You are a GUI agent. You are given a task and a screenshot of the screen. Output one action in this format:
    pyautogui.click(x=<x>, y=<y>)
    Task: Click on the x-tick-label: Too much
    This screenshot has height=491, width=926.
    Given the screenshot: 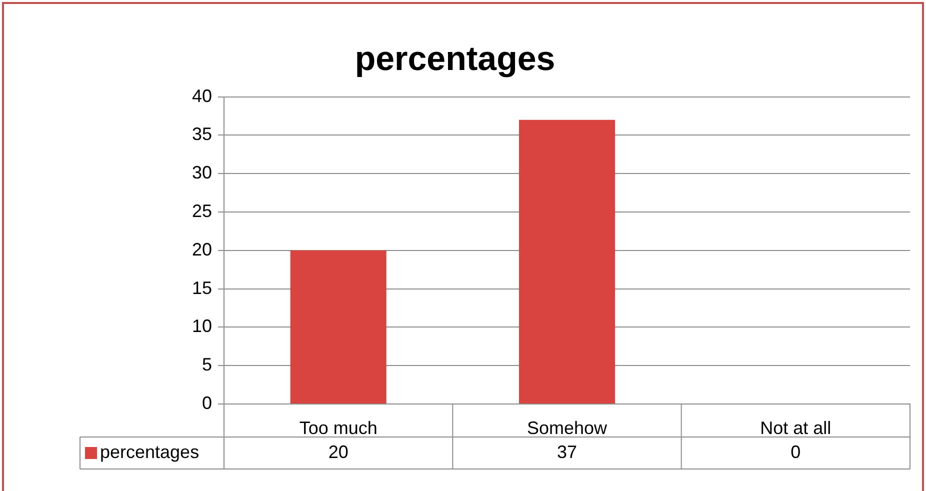 What is the action you would take?
    pyautogui.click(x=338, y=428)
    